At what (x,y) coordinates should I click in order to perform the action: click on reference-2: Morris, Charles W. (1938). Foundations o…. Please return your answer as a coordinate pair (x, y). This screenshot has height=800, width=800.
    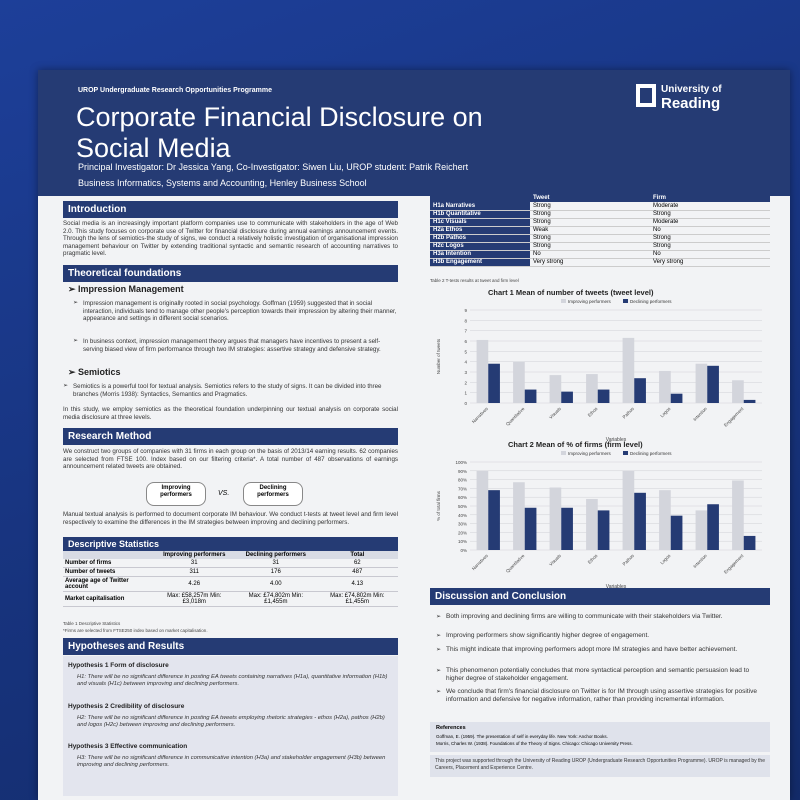
    Looking at the image, I should click on (534, 743).